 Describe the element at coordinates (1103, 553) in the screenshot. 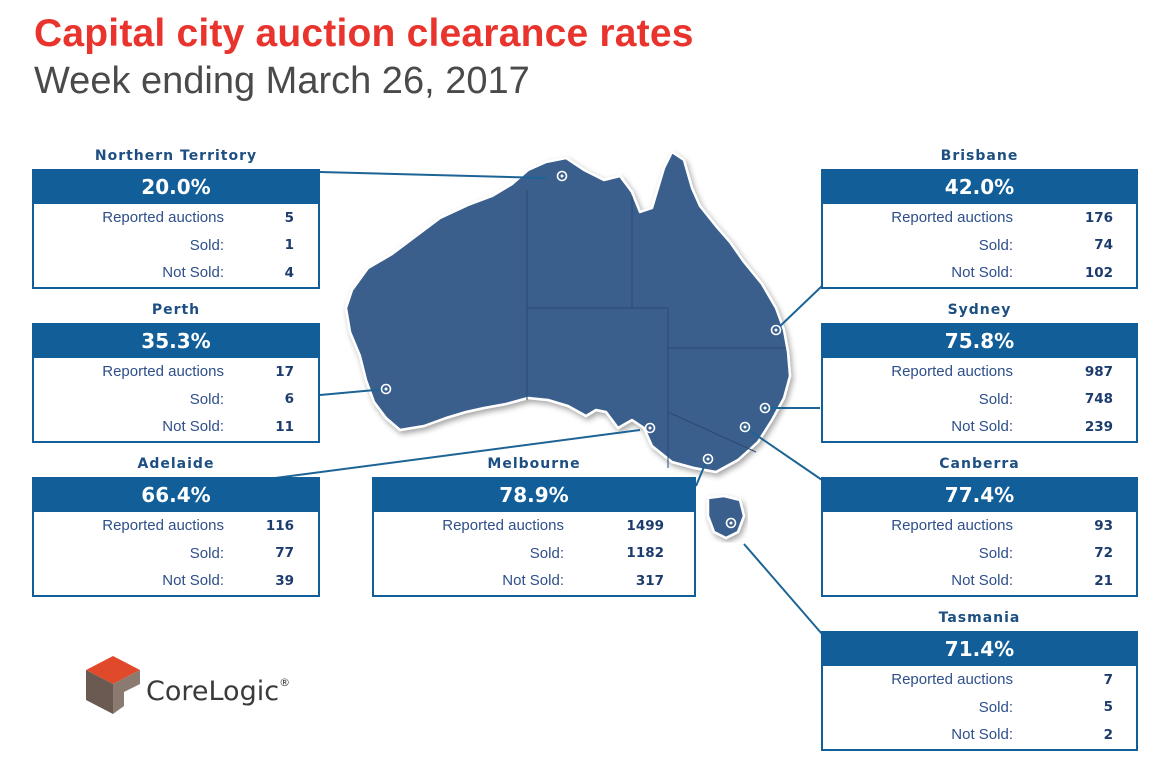

I see `stat-value: 72` at that location.